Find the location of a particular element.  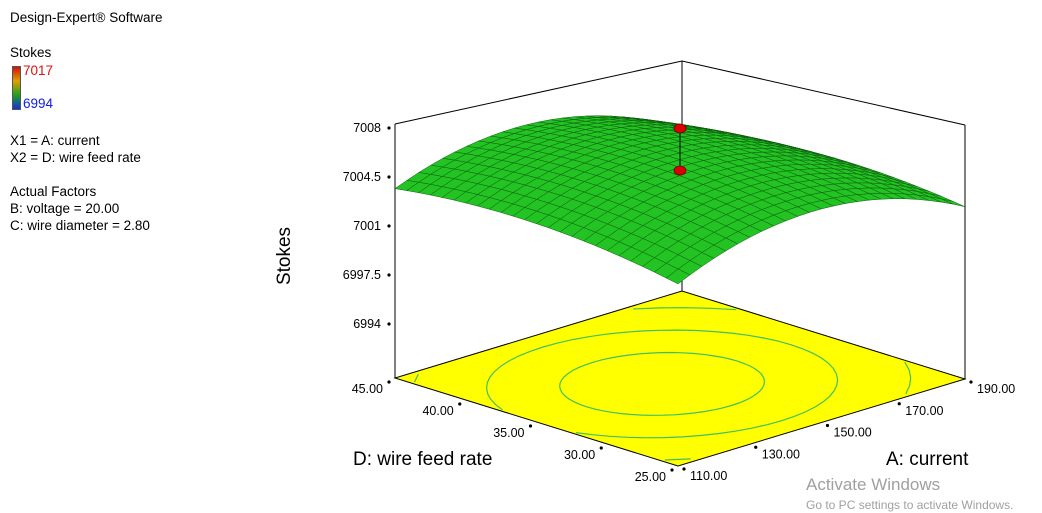

z-axis-title: Stokes is located at coordinates (284, 256).